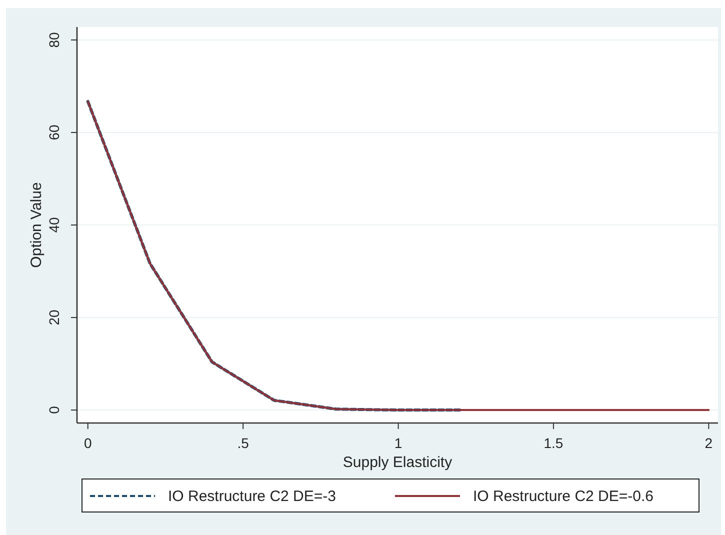 This screenshot has height=535, width=725. What do you see at coordinates (554, 443) in the screenshot?
I see `x-tick-label: 1.5` at bounding box center [554, 443].